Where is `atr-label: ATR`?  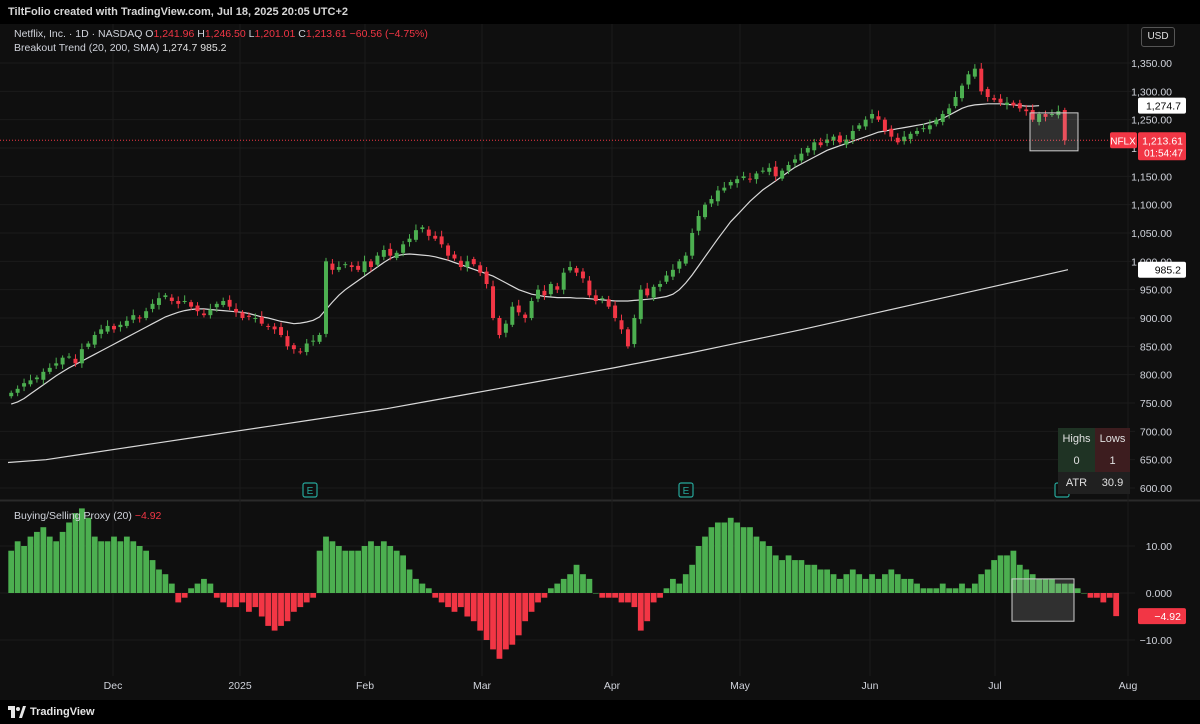
atr-label: ATR is located at coordinates (1076, 483).